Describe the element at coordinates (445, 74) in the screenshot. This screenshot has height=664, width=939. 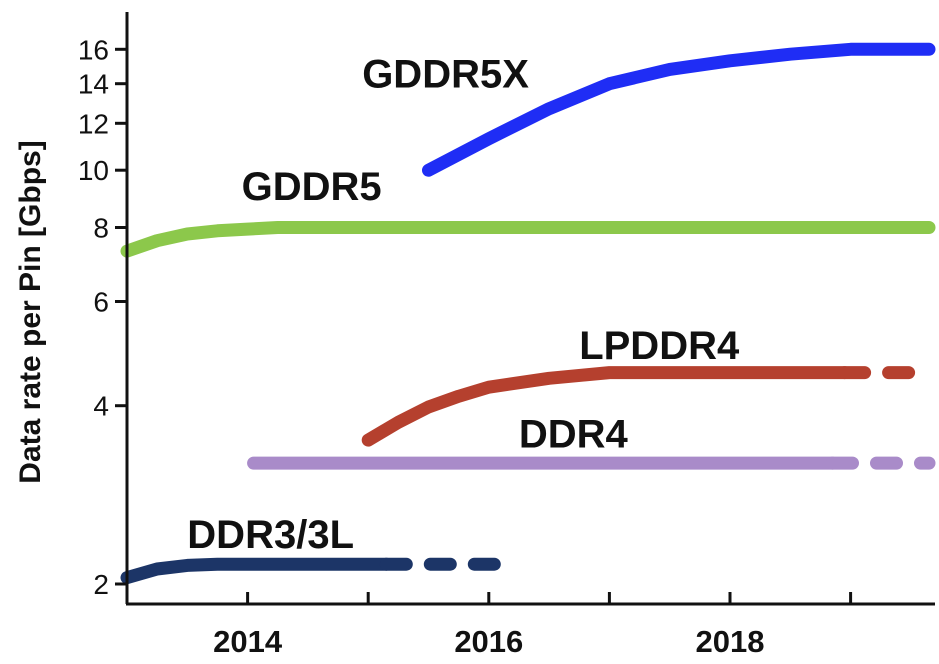
I see `series-label-gddr5x: GDDR5X` at that location.